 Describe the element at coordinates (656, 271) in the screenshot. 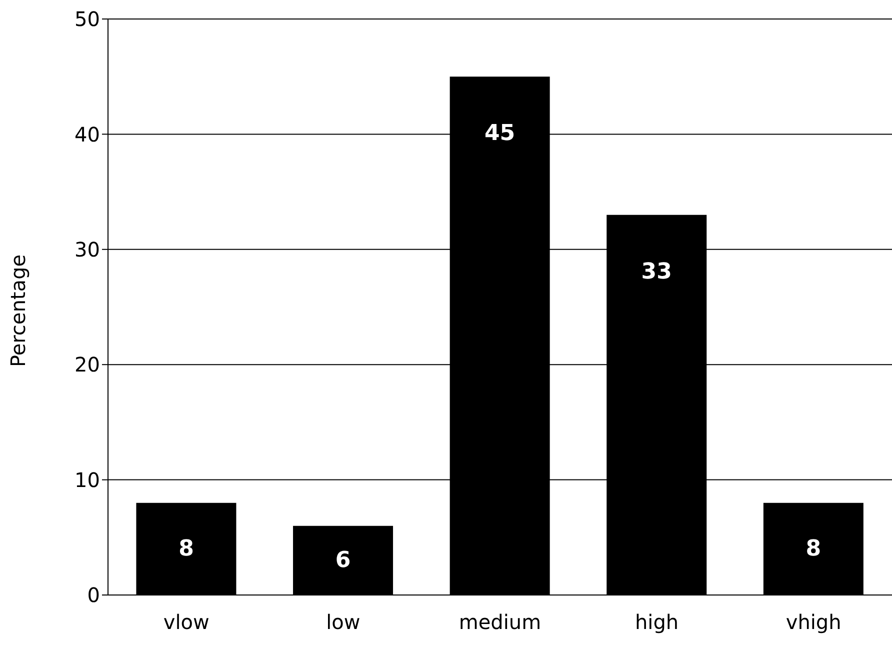

I see `data-label: 33` at that location.